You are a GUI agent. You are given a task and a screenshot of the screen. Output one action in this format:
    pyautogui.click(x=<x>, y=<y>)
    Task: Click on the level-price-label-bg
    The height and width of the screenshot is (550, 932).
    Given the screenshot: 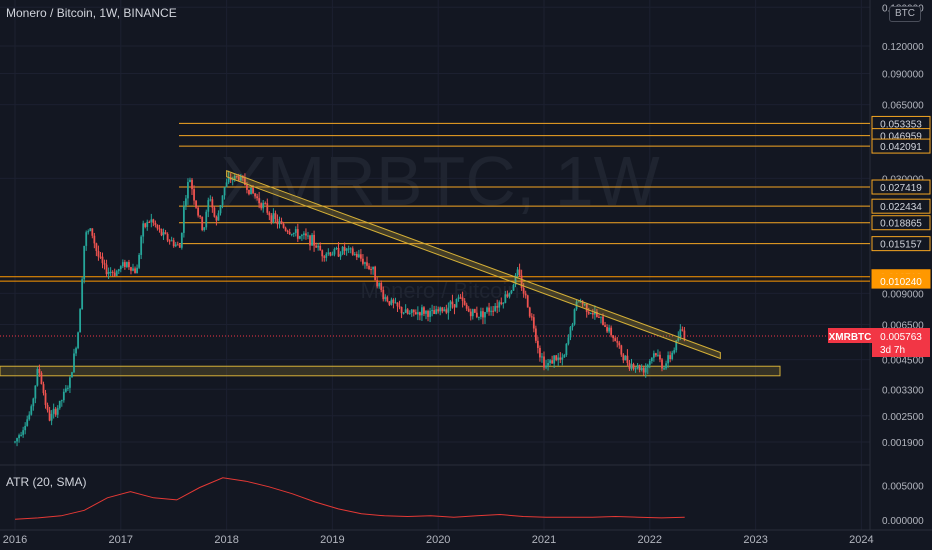 What is the action you would take?
    pyautogui.click(x=901, y=206)
    